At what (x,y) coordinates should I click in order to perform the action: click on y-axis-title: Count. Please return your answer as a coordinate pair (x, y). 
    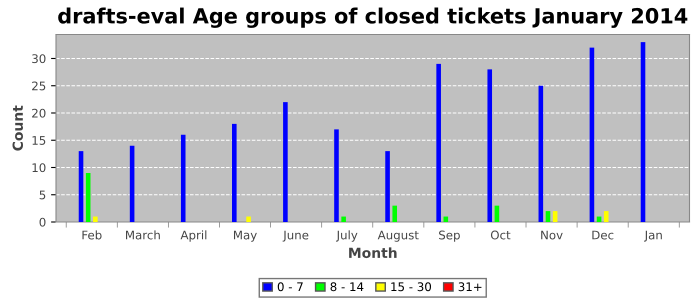
    Looking at the image, I should click on (18, 128).